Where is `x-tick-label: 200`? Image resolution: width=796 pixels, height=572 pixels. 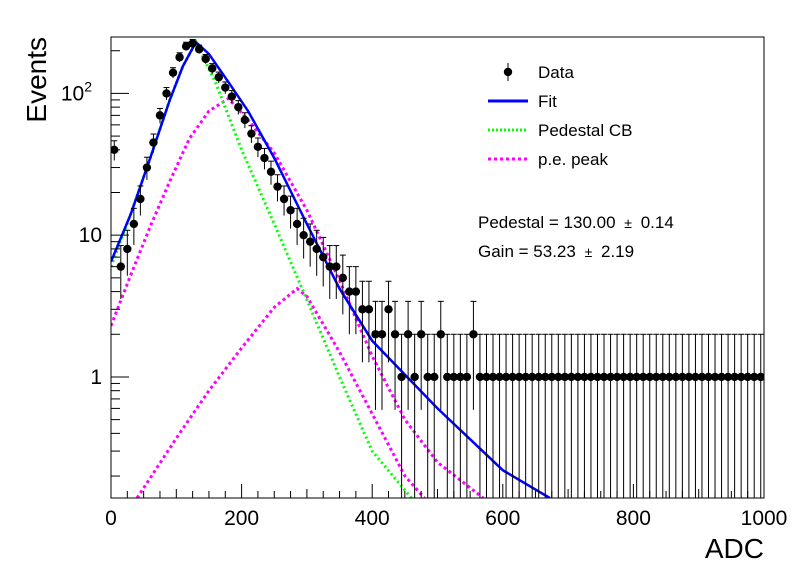 x-tick-label: 200 is located at coordinates (241, 518).